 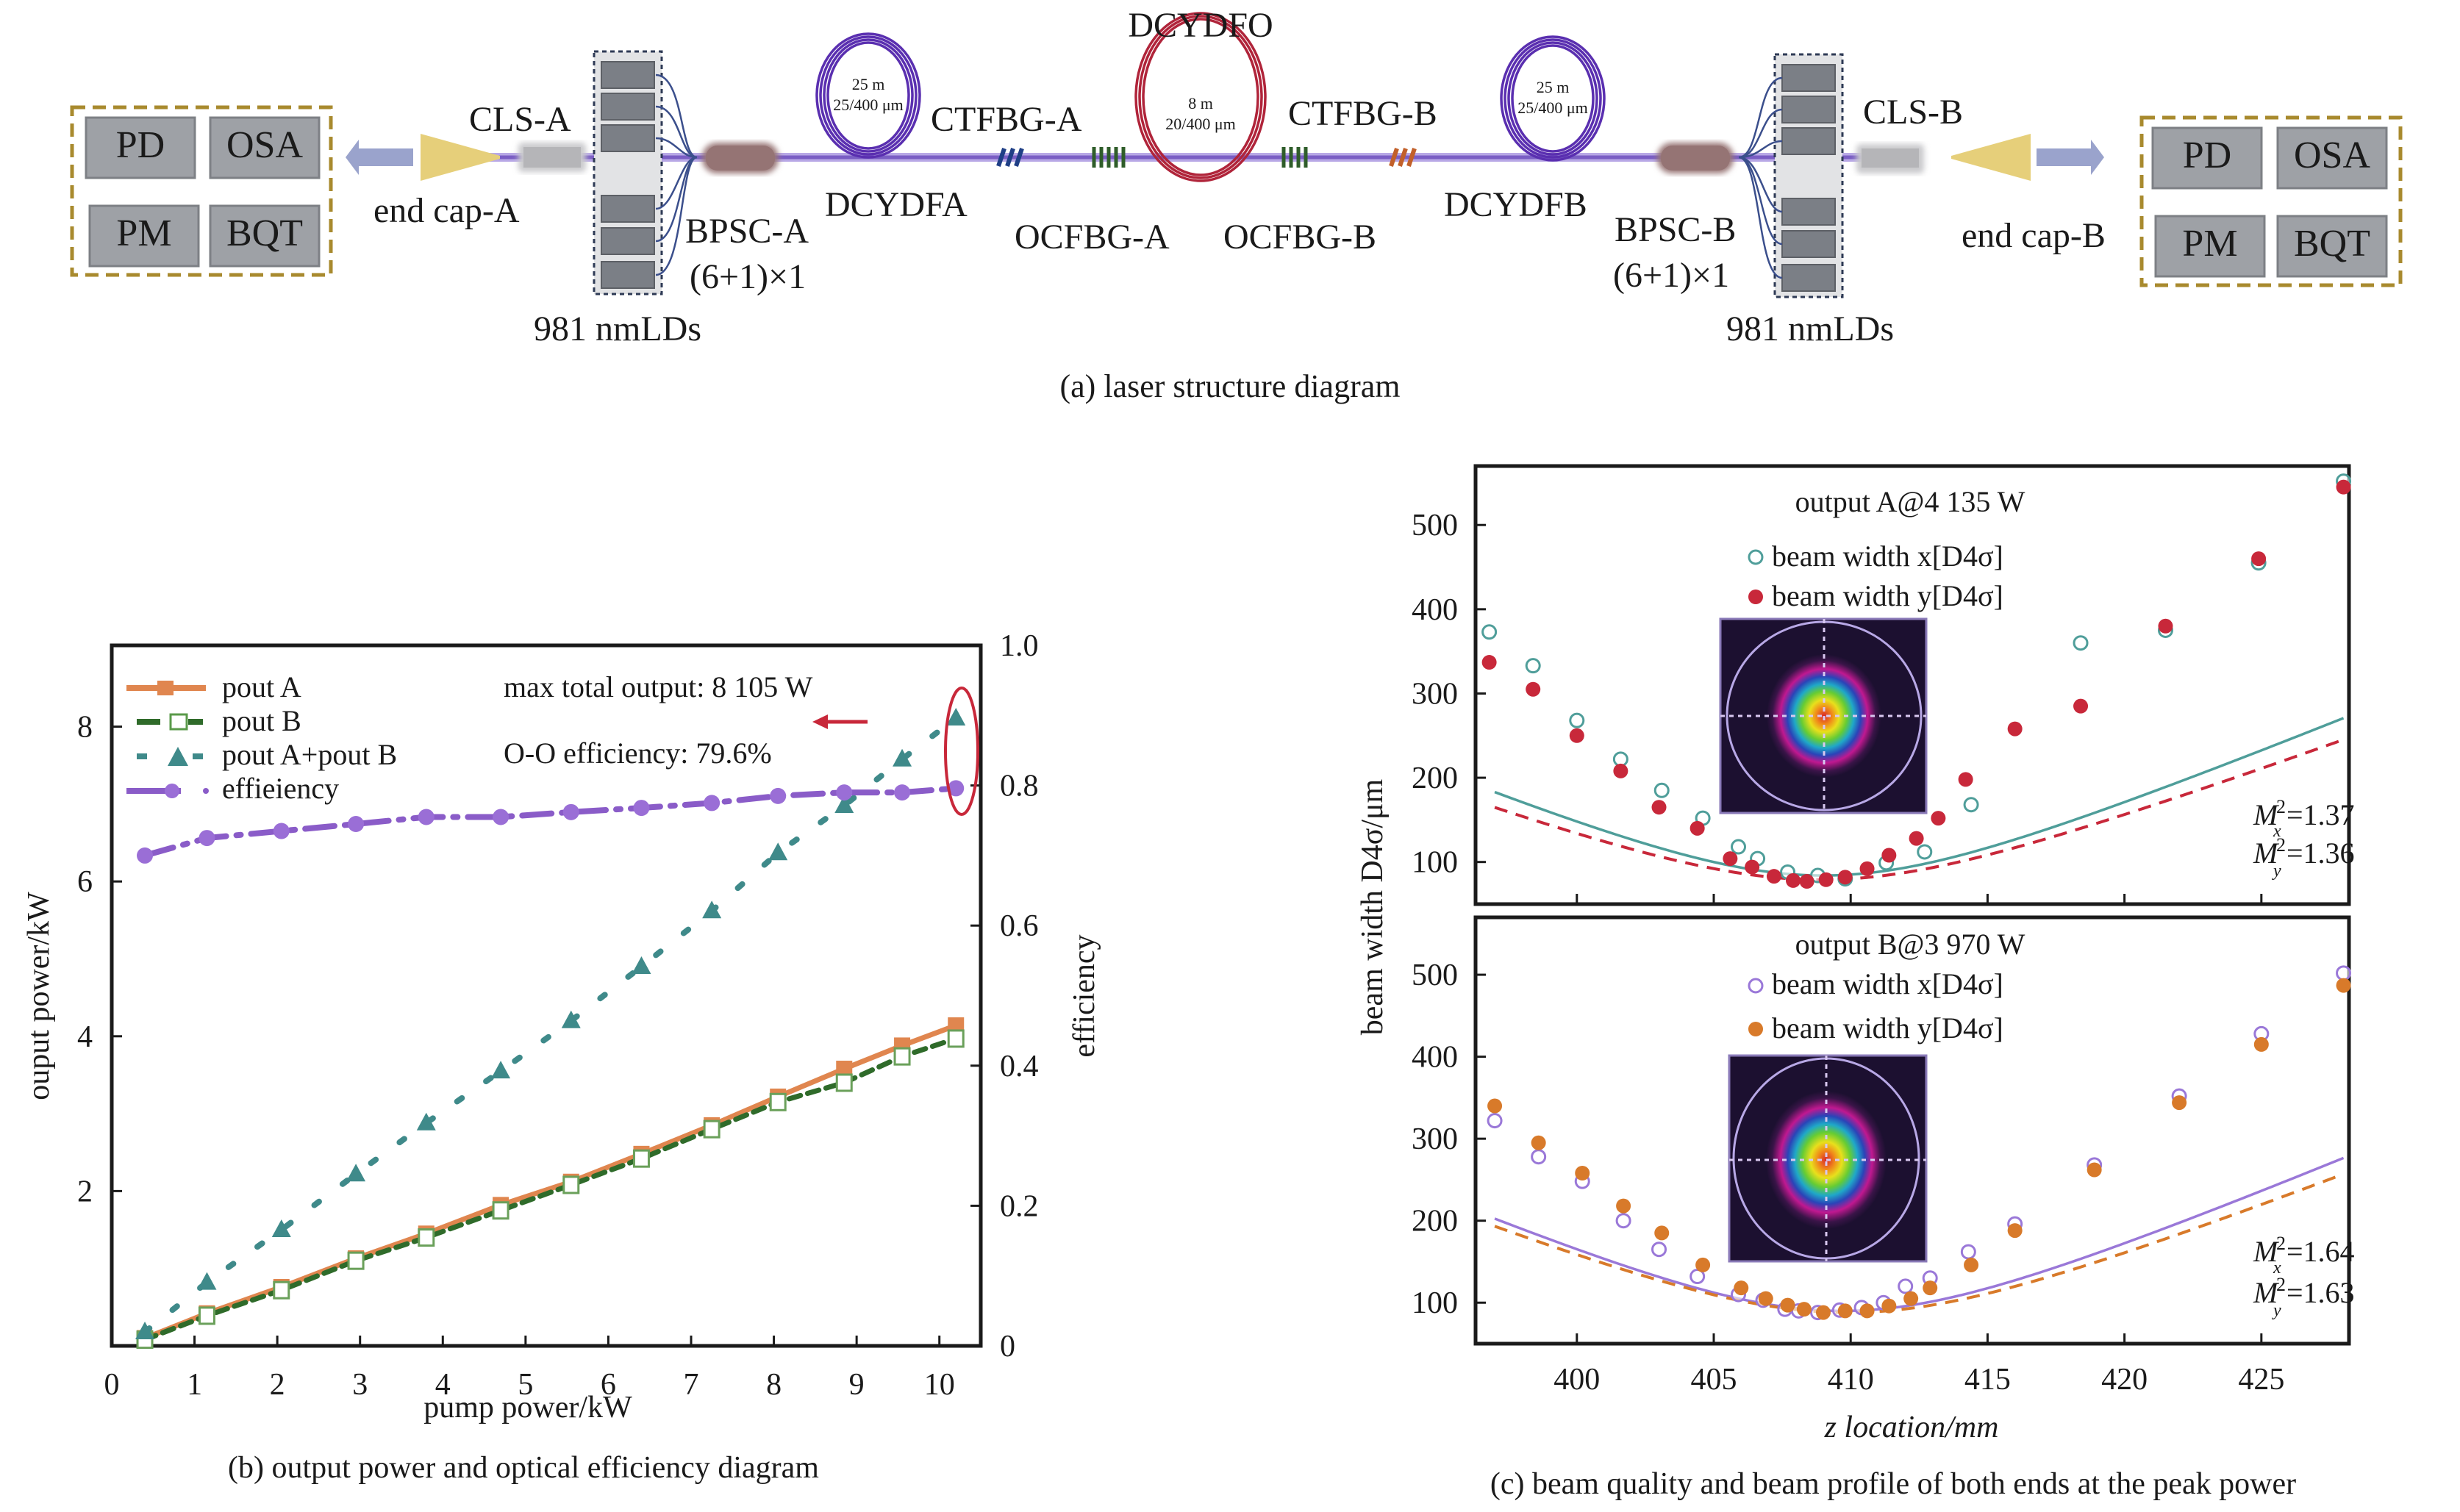 What do you see at coordinates (1919, 1143) in the screenshot?
I see `series-bottom` at bounding box center [1919, 1143].